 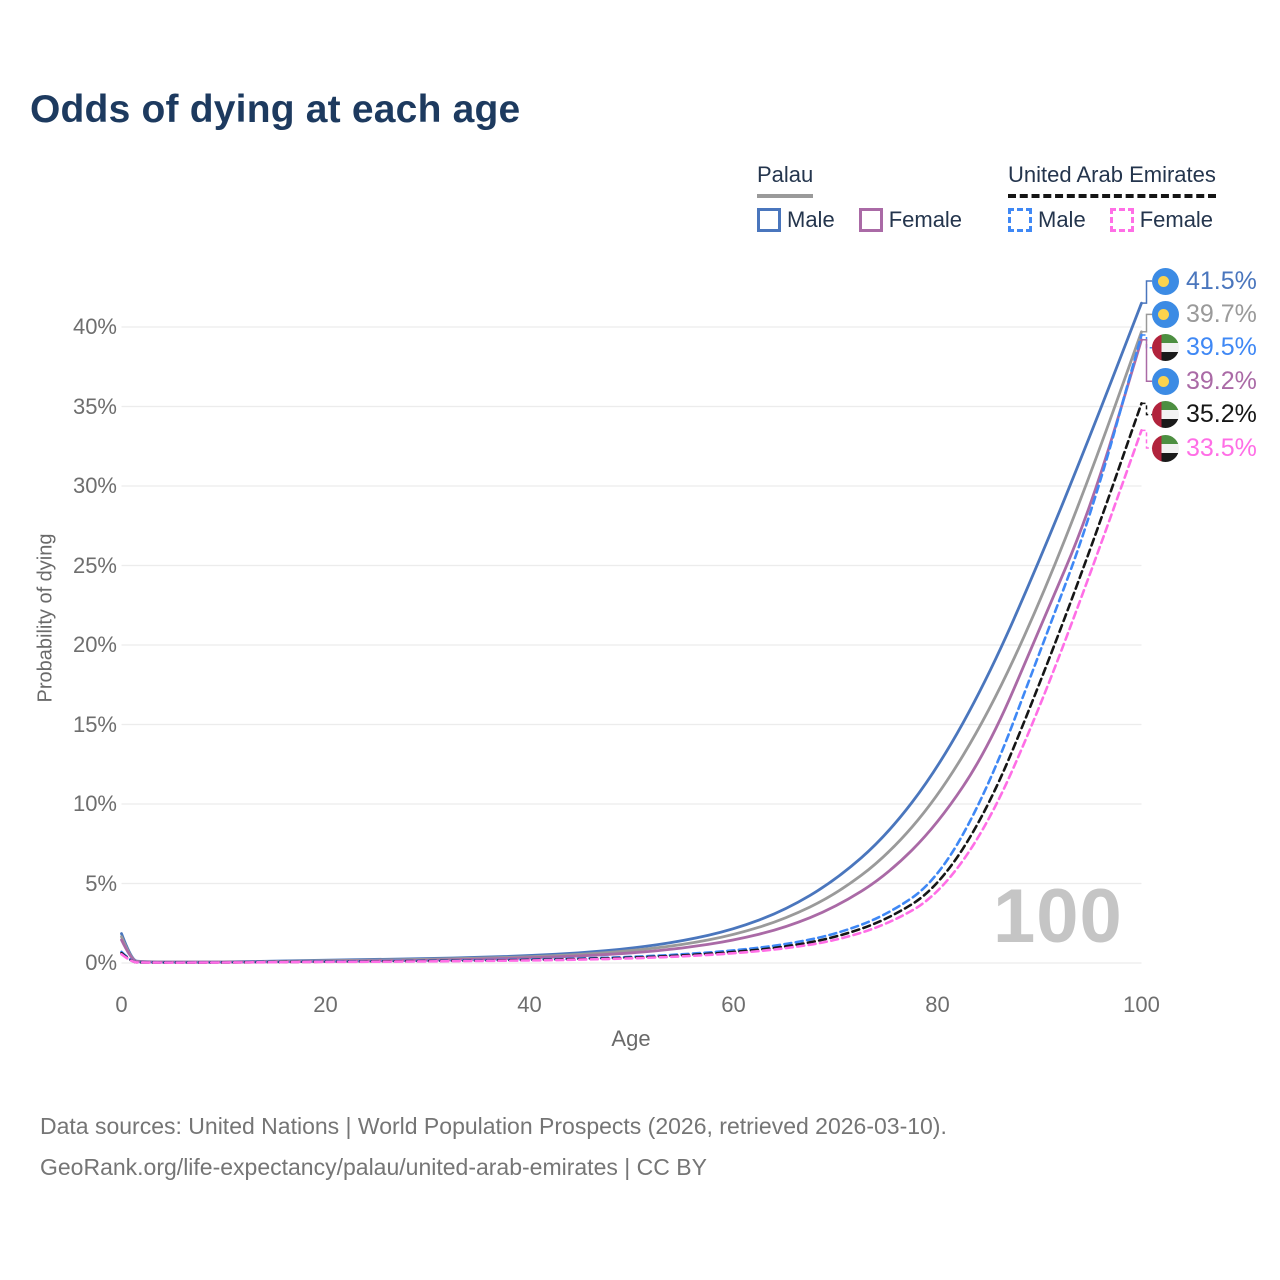 What do you see at coordinates (94, 565) in the screenshot?
I see `y-tick-label: 25%` at bounding box center [94, 565].